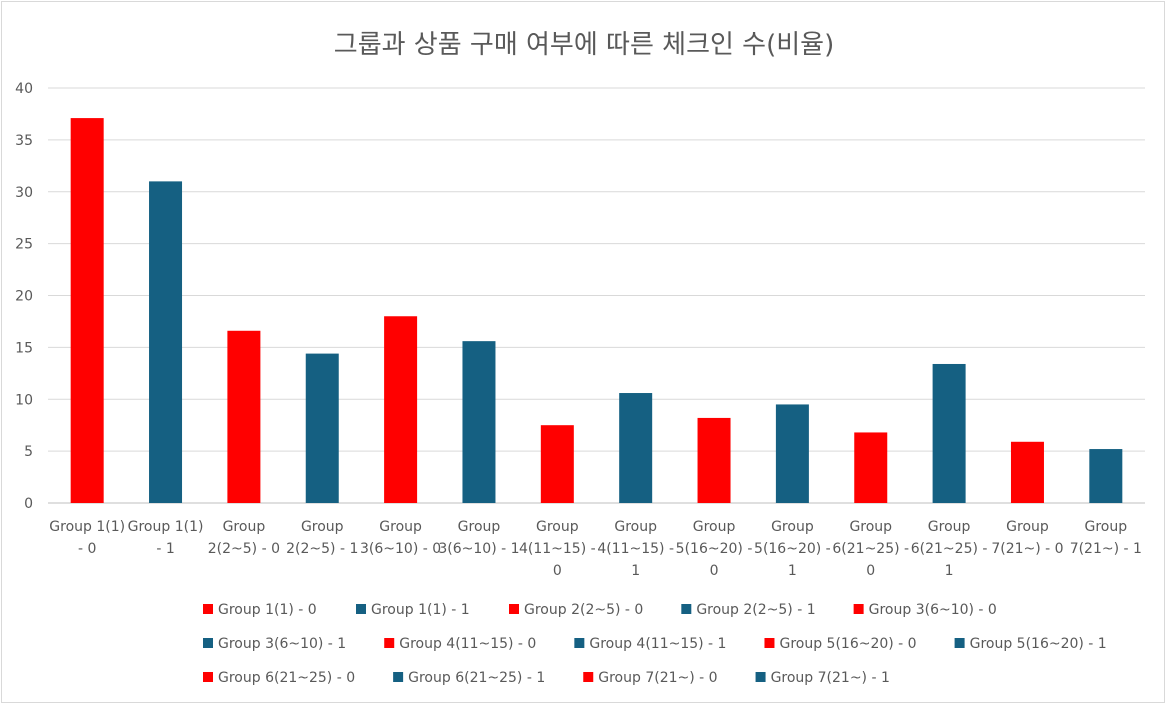 This screenshot has width=1168, height=706. I want to click on legend-item: Group 1(1) - 0, so click(260, 610).